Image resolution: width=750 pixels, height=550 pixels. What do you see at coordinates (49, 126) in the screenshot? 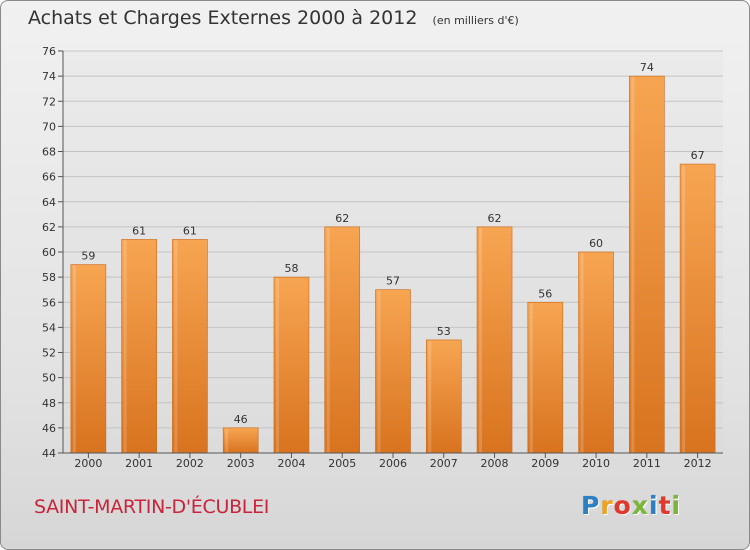
I see `y-tick-label: 70` at bounding box center [49, 126].